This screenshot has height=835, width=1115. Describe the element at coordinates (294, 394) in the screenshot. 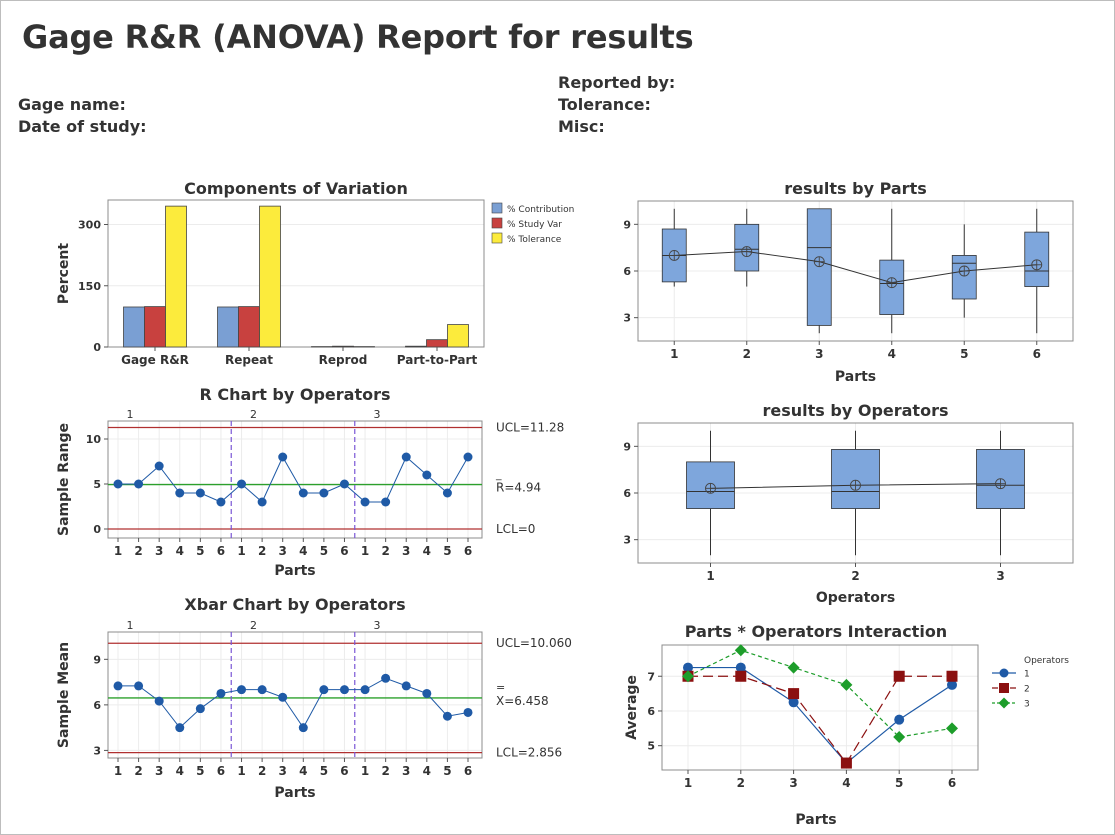

I see `rchart-title: R Chart by Operators` at that location.